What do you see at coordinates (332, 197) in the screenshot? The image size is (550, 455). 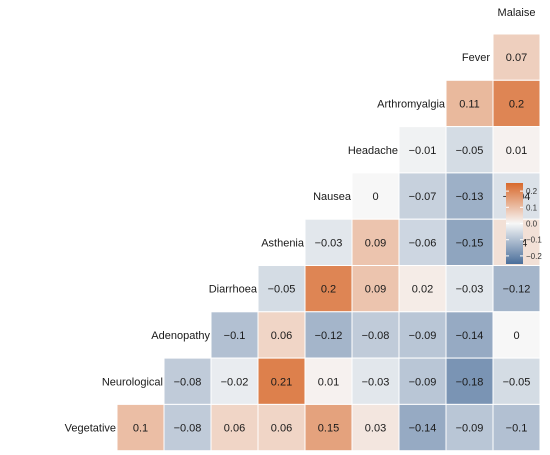 I see `row-label-nausea: Nausea` at bounding box center [332, 197].